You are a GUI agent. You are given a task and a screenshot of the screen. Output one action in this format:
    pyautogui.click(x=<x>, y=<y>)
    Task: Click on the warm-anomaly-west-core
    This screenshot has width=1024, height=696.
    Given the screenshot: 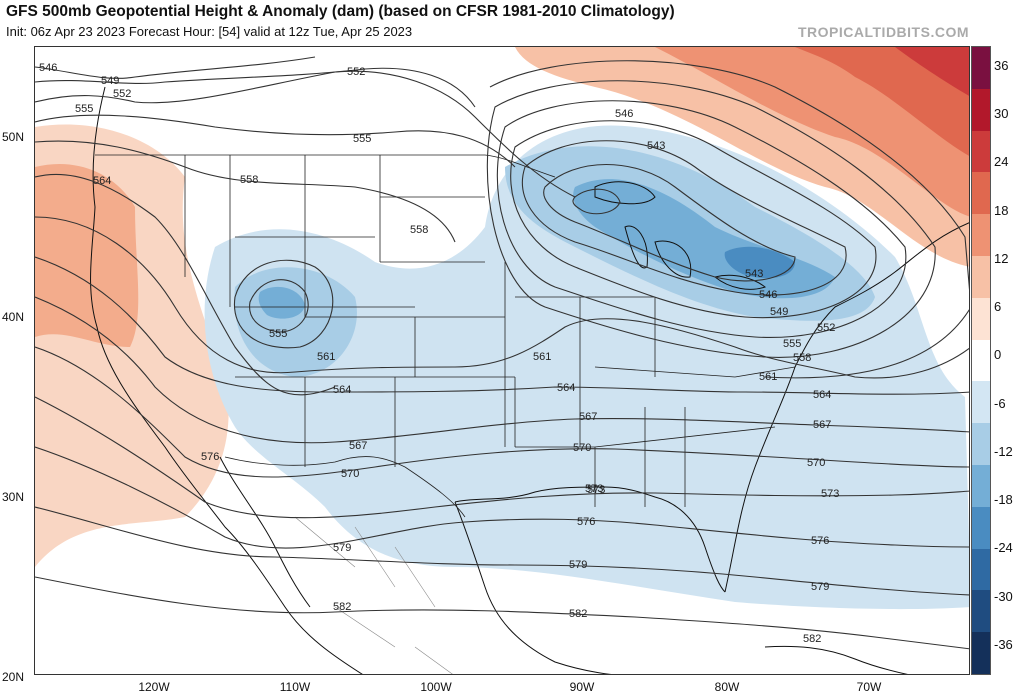 What is the action you would take?
    pyautogui.click(x=87, y=255)
    